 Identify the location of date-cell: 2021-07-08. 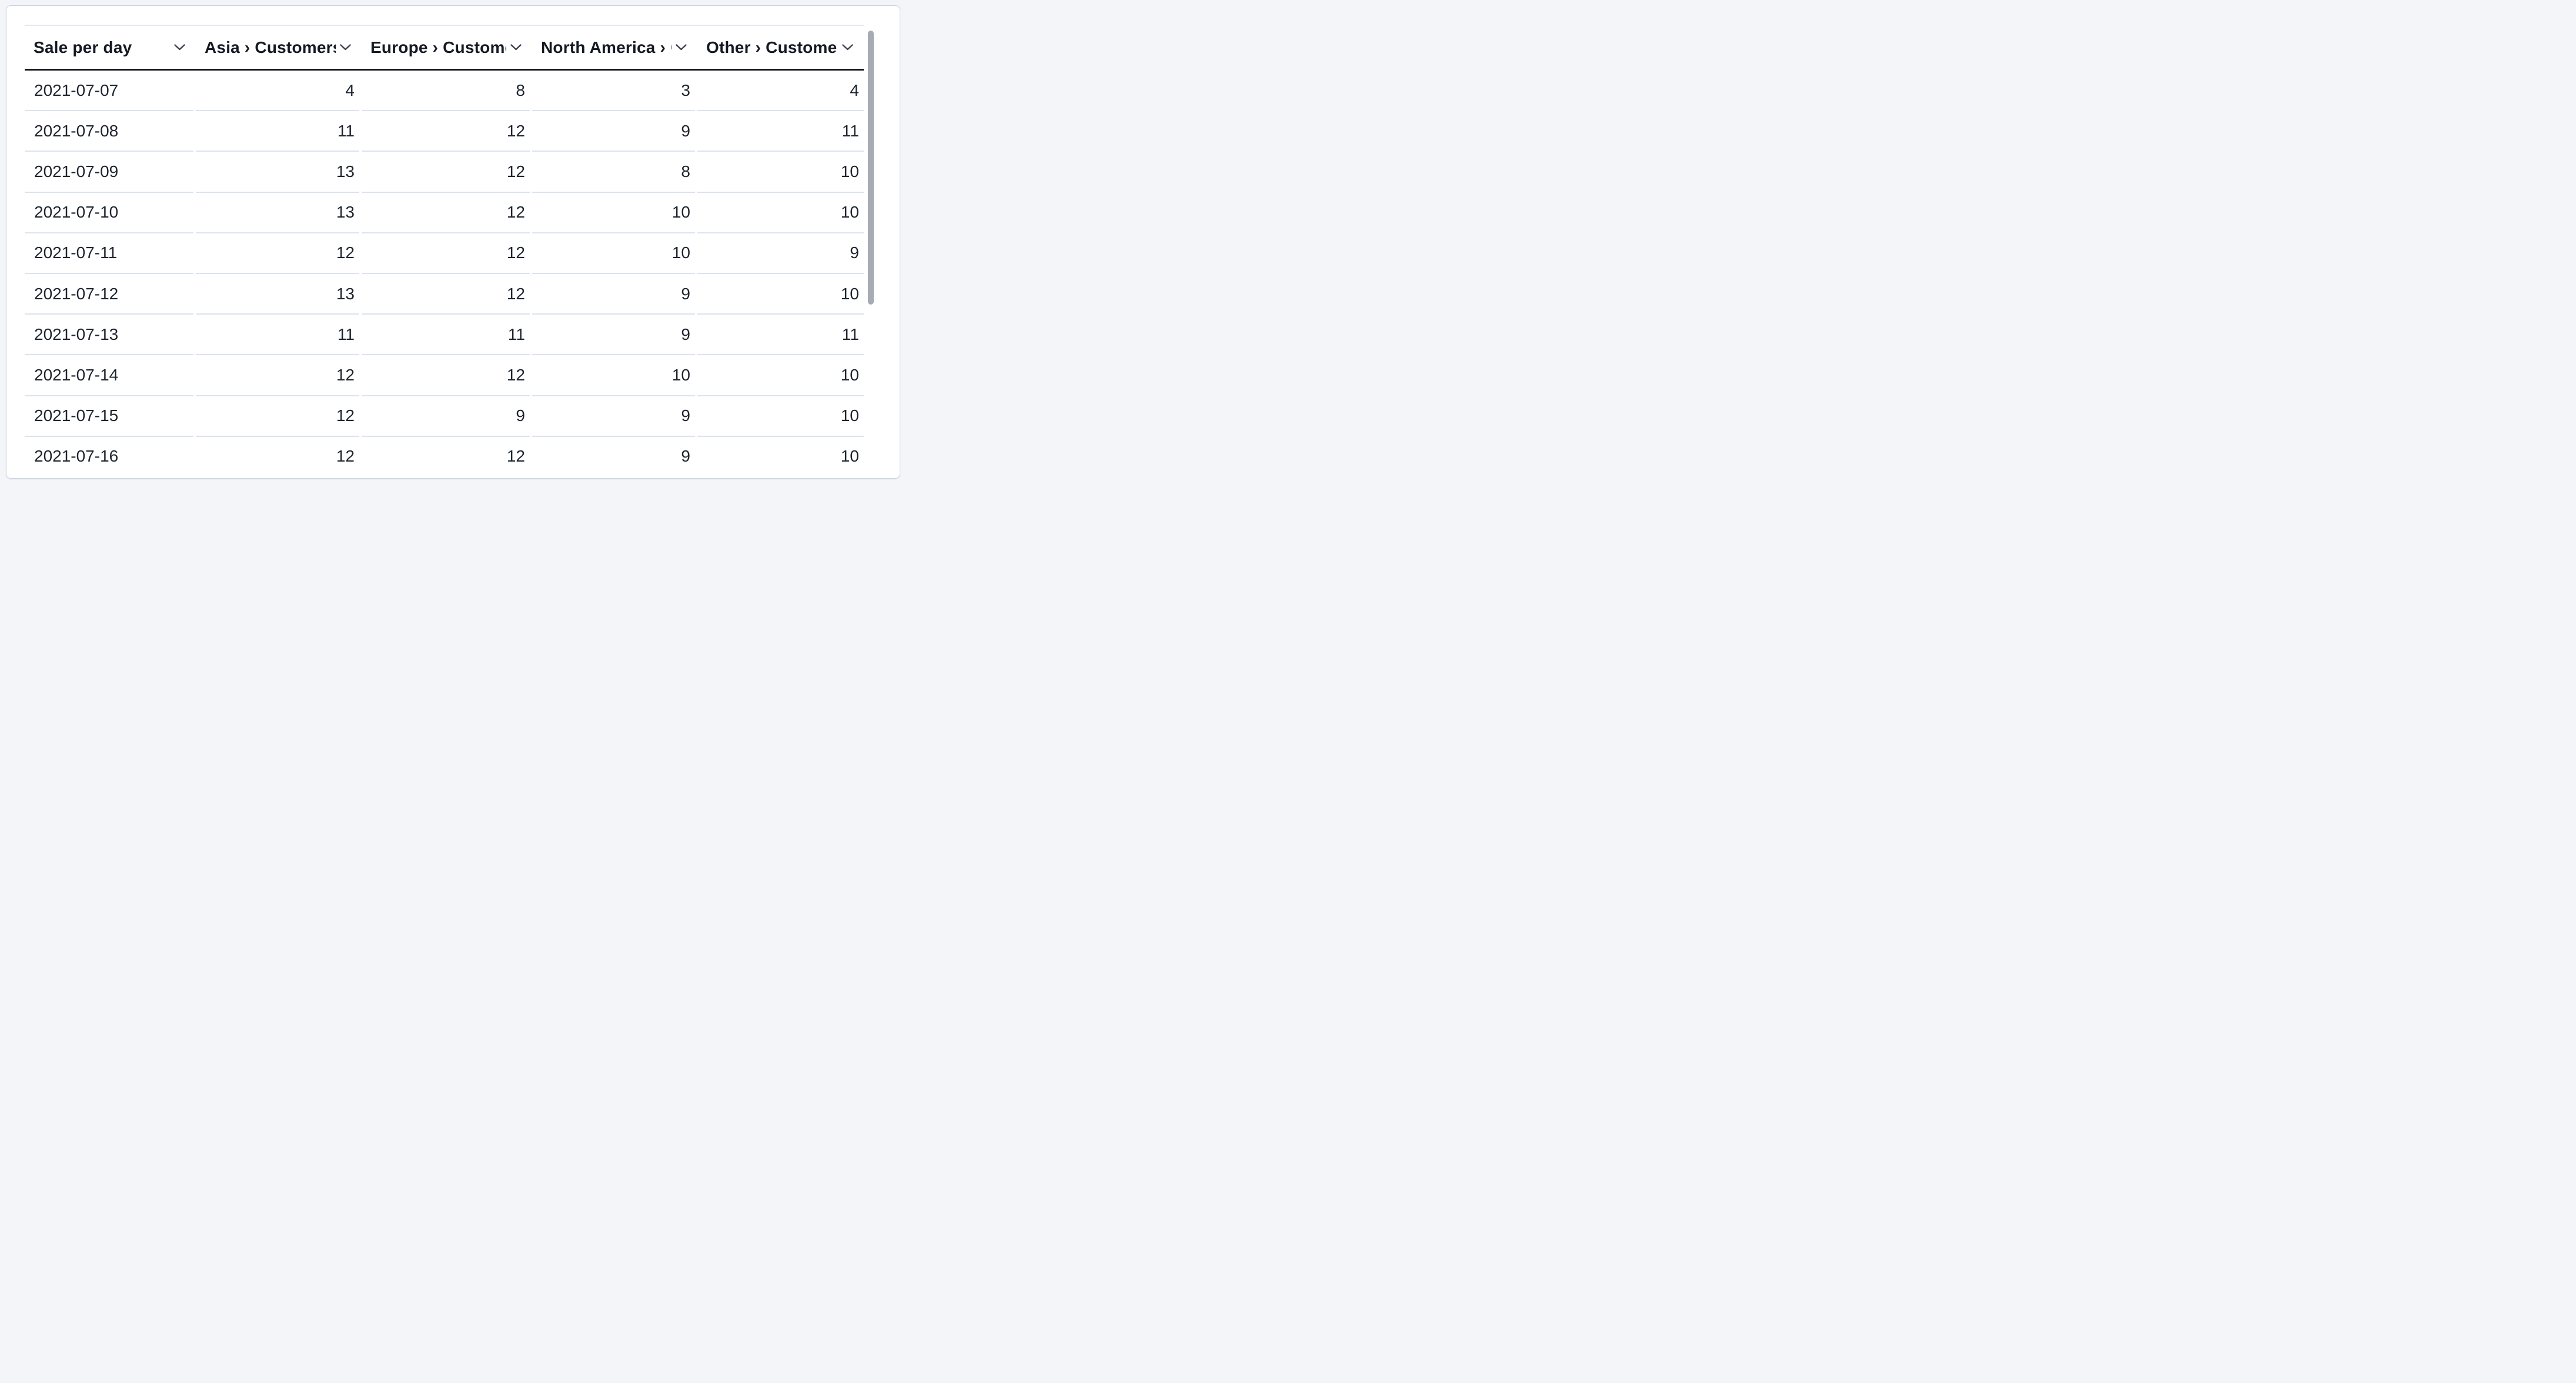
(109, 131).